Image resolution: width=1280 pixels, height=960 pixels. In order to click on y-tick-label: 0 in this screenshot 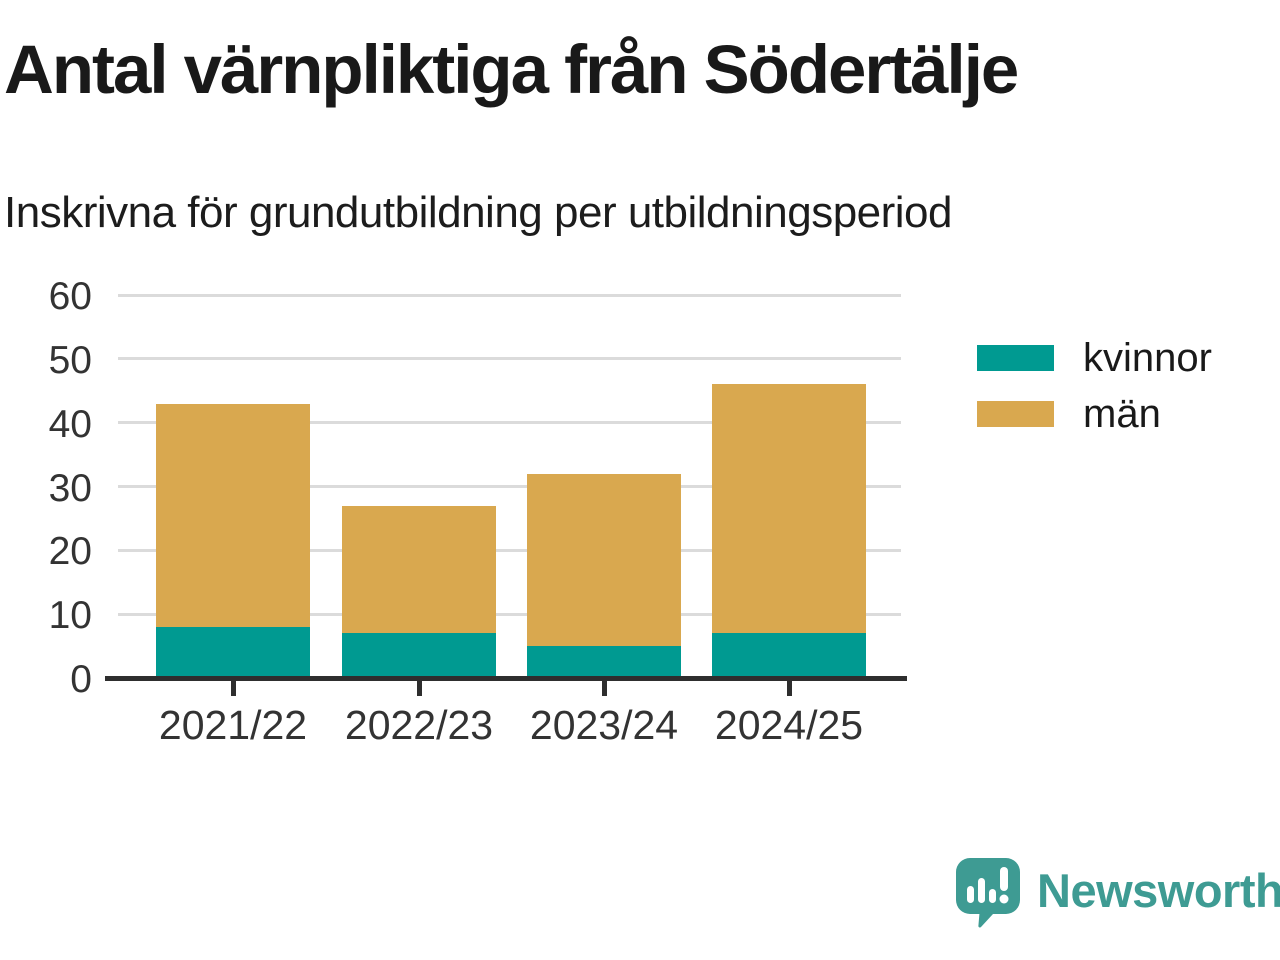, I will do `click(81, 679)`.